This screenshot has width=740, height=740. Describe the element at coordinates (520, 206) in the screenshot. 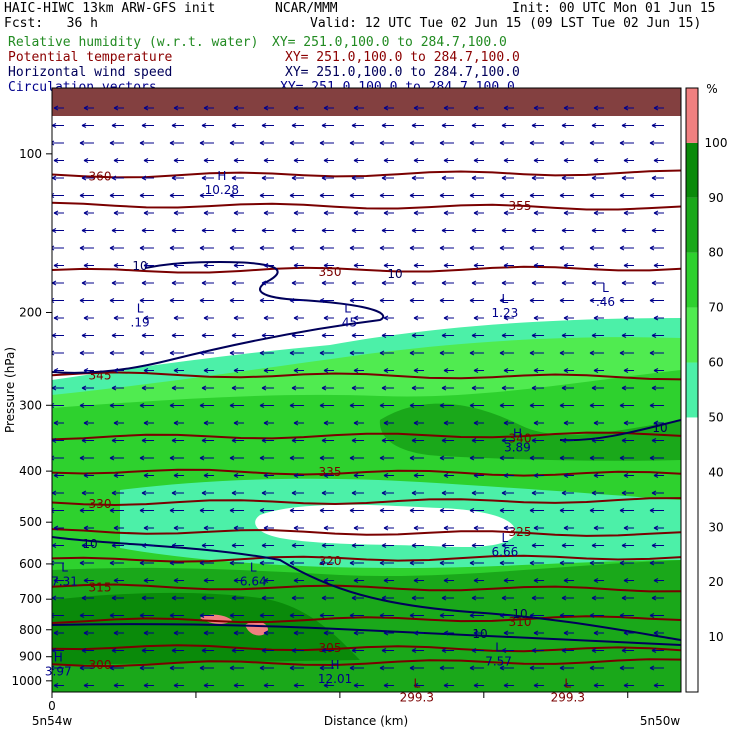

I see `theta-contour-label: 355` at that location.